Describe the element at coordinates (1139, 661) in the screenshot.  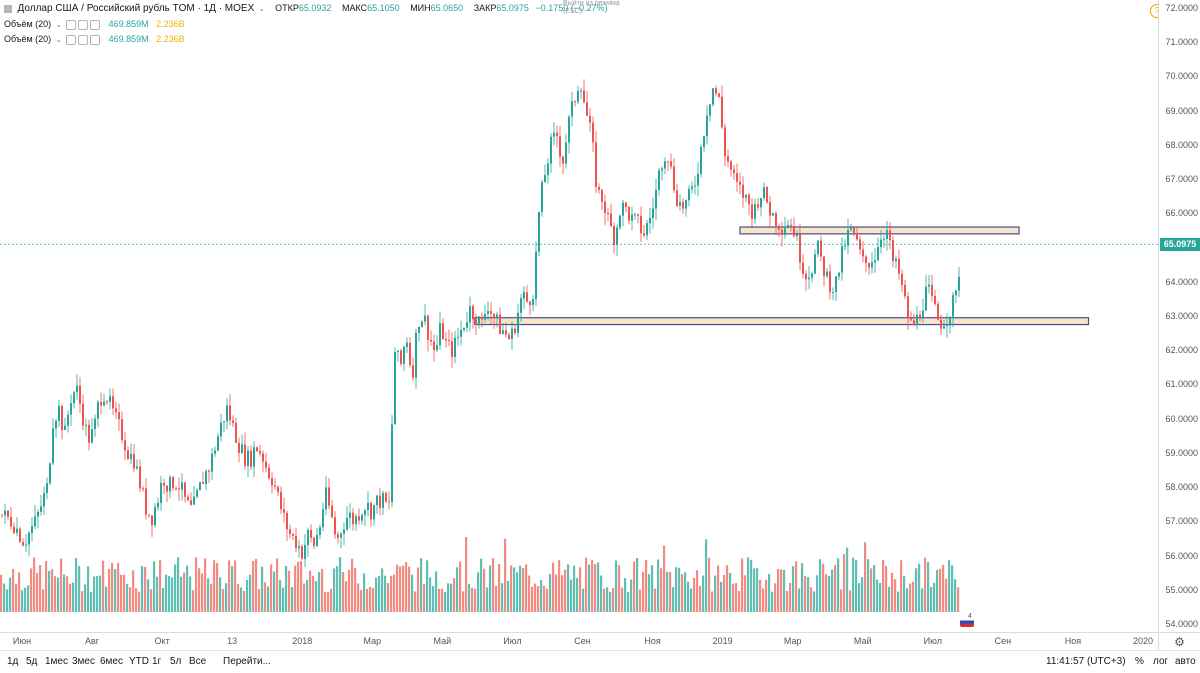
I see `percent-toggle: %` at that location.